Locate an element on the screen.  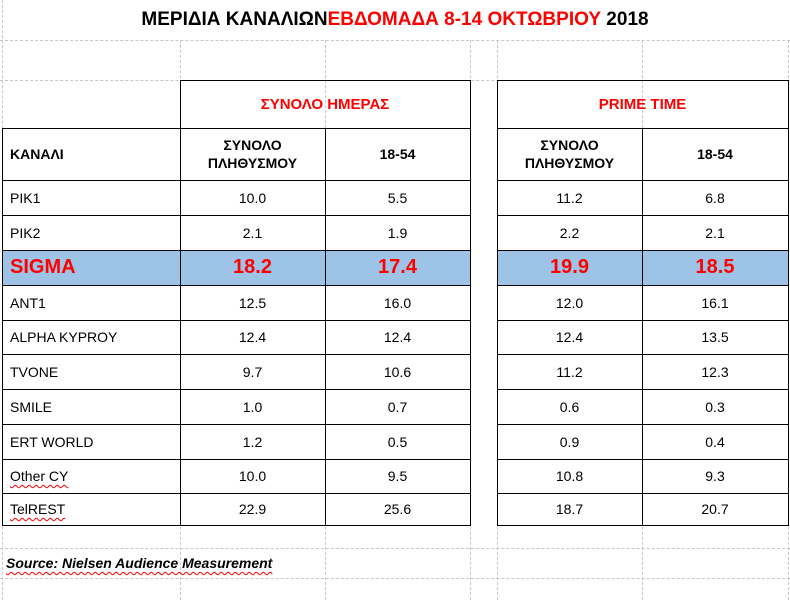
source-text: Source: Nielsen Audience Measurement is located at coordinates (139, 563).